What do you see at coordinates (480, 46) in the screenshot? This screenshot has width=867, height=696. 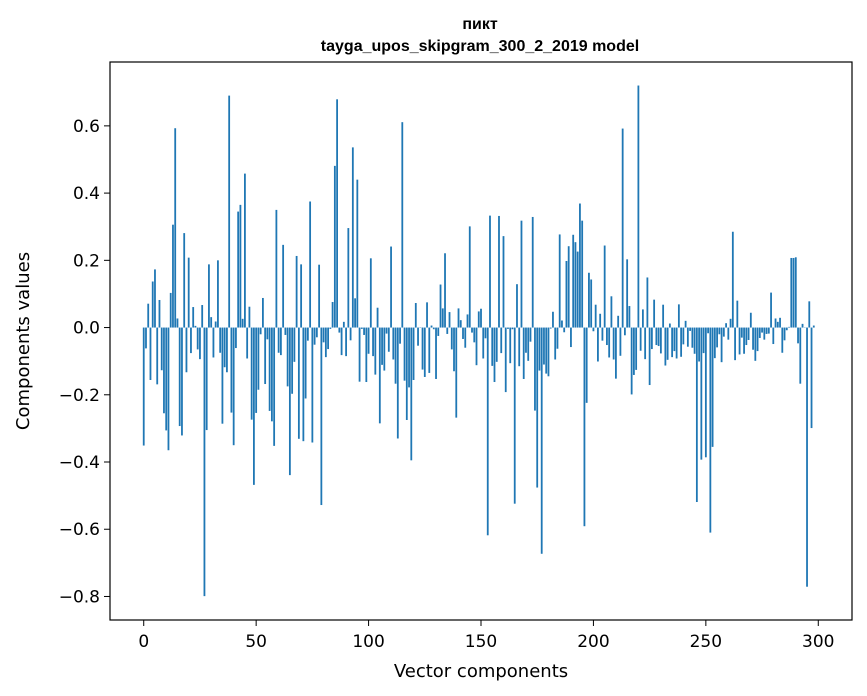 I see `chart-subtitle: tayga_upos_skipgram_300_2_2019 model` at bounding box center [480, 46].